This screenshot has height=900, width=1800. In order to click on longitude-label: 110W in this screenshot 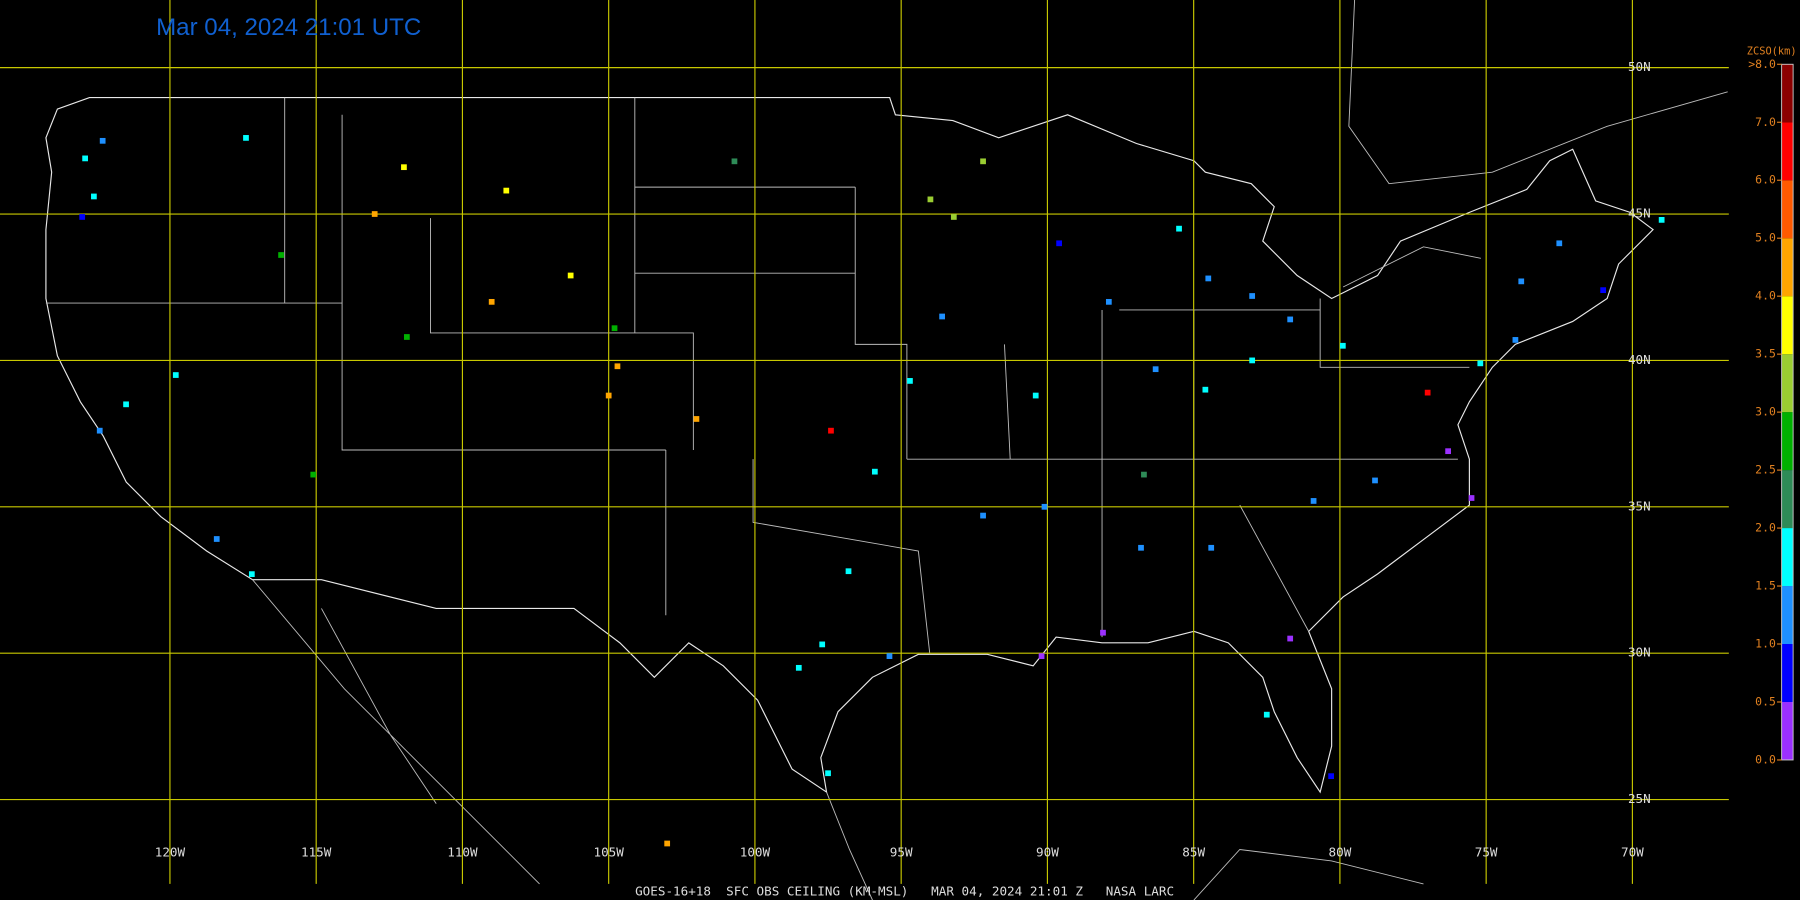, I will do `click(462, 851)`.